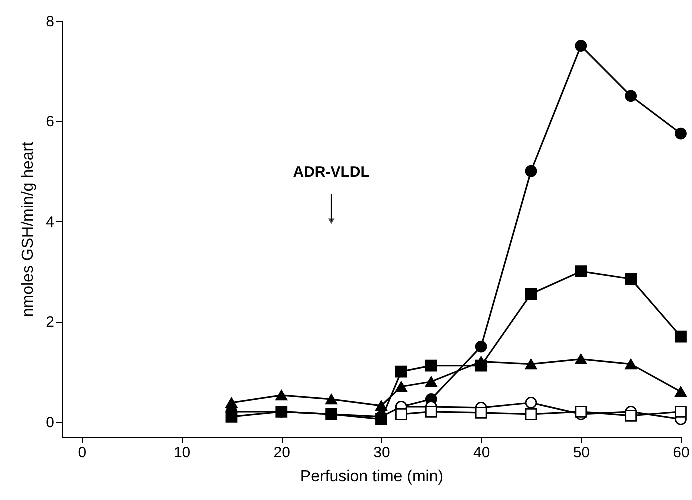 The image size is (692, 500). What do you see at coordinates (50, 323) in the screenshot?
I see `y-tick-label: 2` at bounding box center [50, 323].